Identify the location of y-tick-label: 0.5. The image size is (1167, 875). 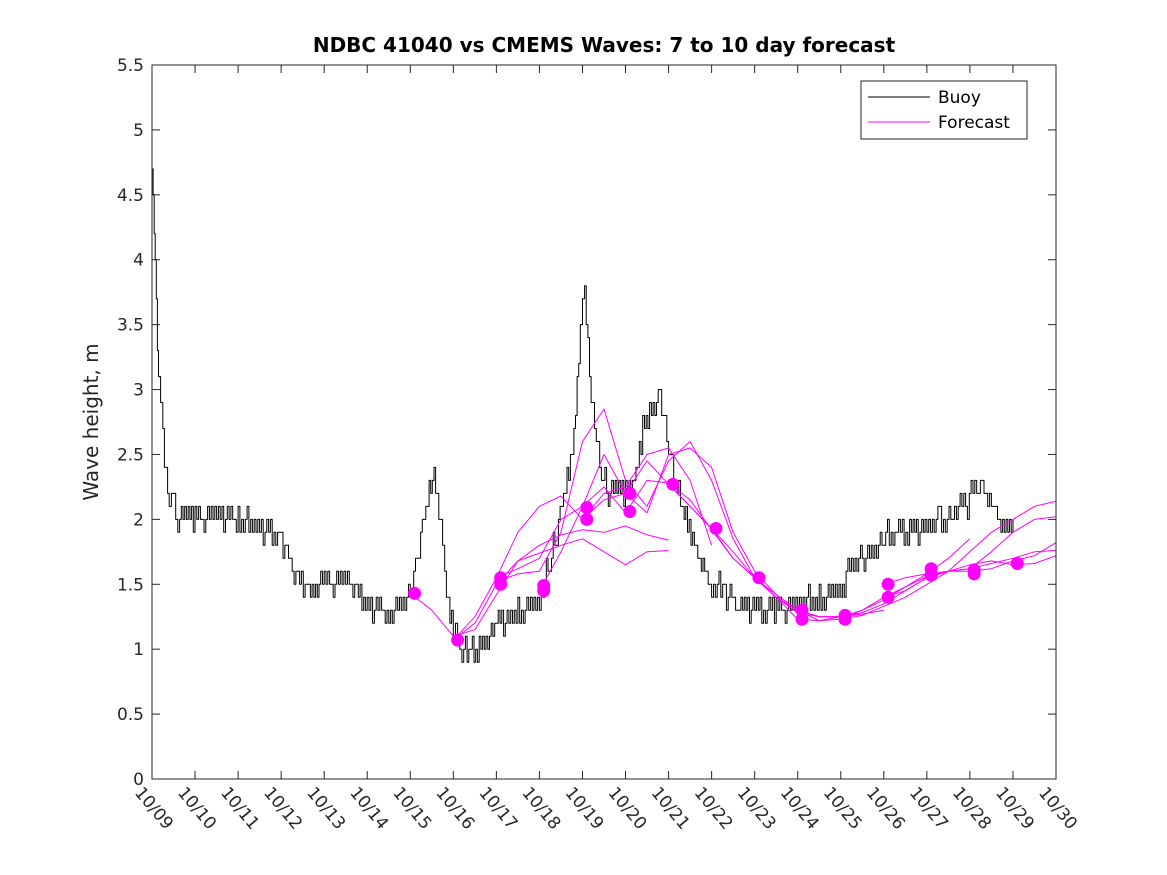
(130, 715).